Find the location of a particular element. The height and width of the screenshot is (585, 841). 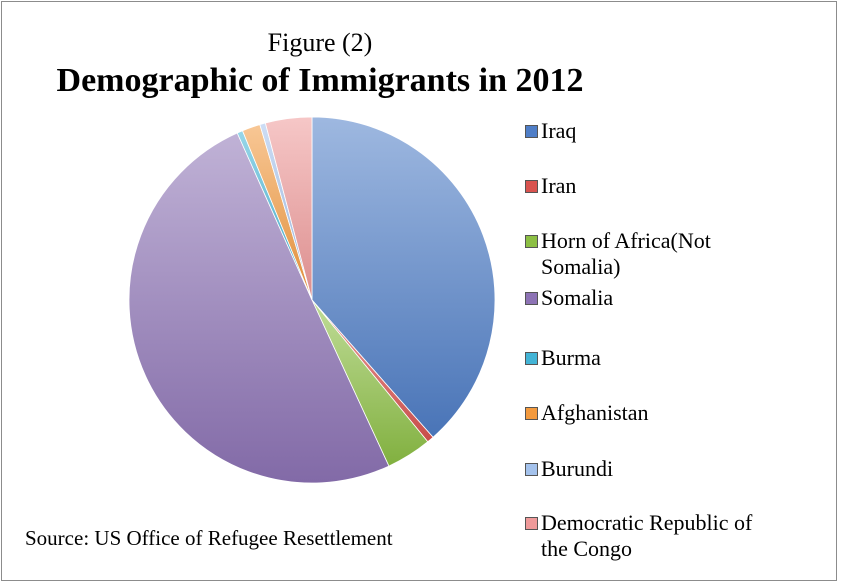

legend-label: Horn of Africa(Not Somalia) is located at coordinates (626, 253).